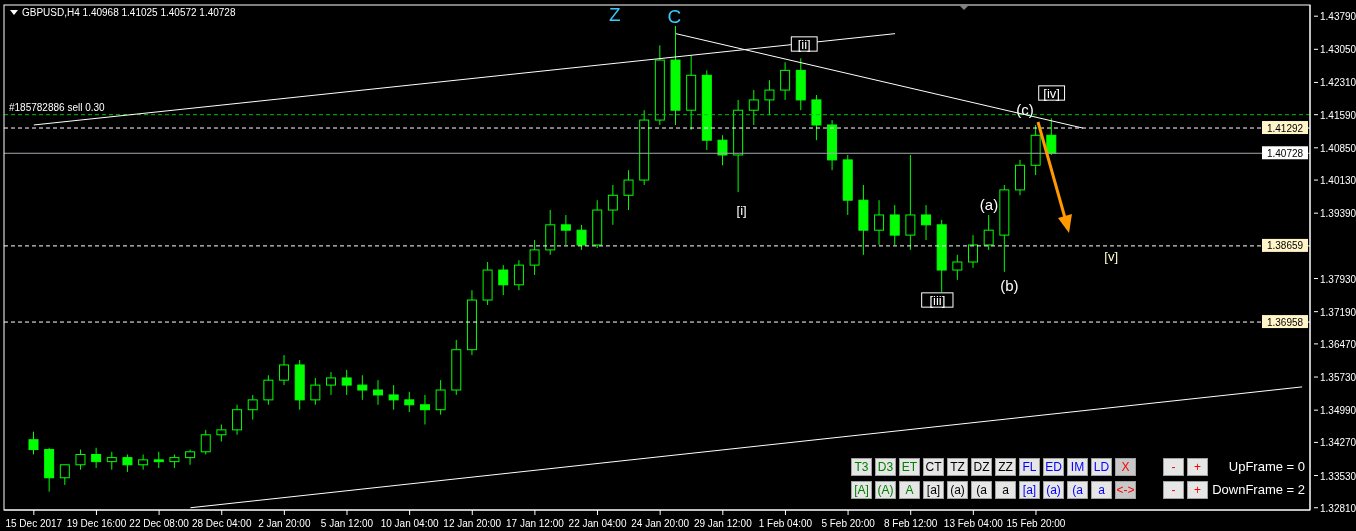 This screenshot has width=1356, height=531. What do you see at coordinates (1338, 312) in the screenshot?
I see `y-tick-label: 1.37190` at bounding box center [1338, 312].